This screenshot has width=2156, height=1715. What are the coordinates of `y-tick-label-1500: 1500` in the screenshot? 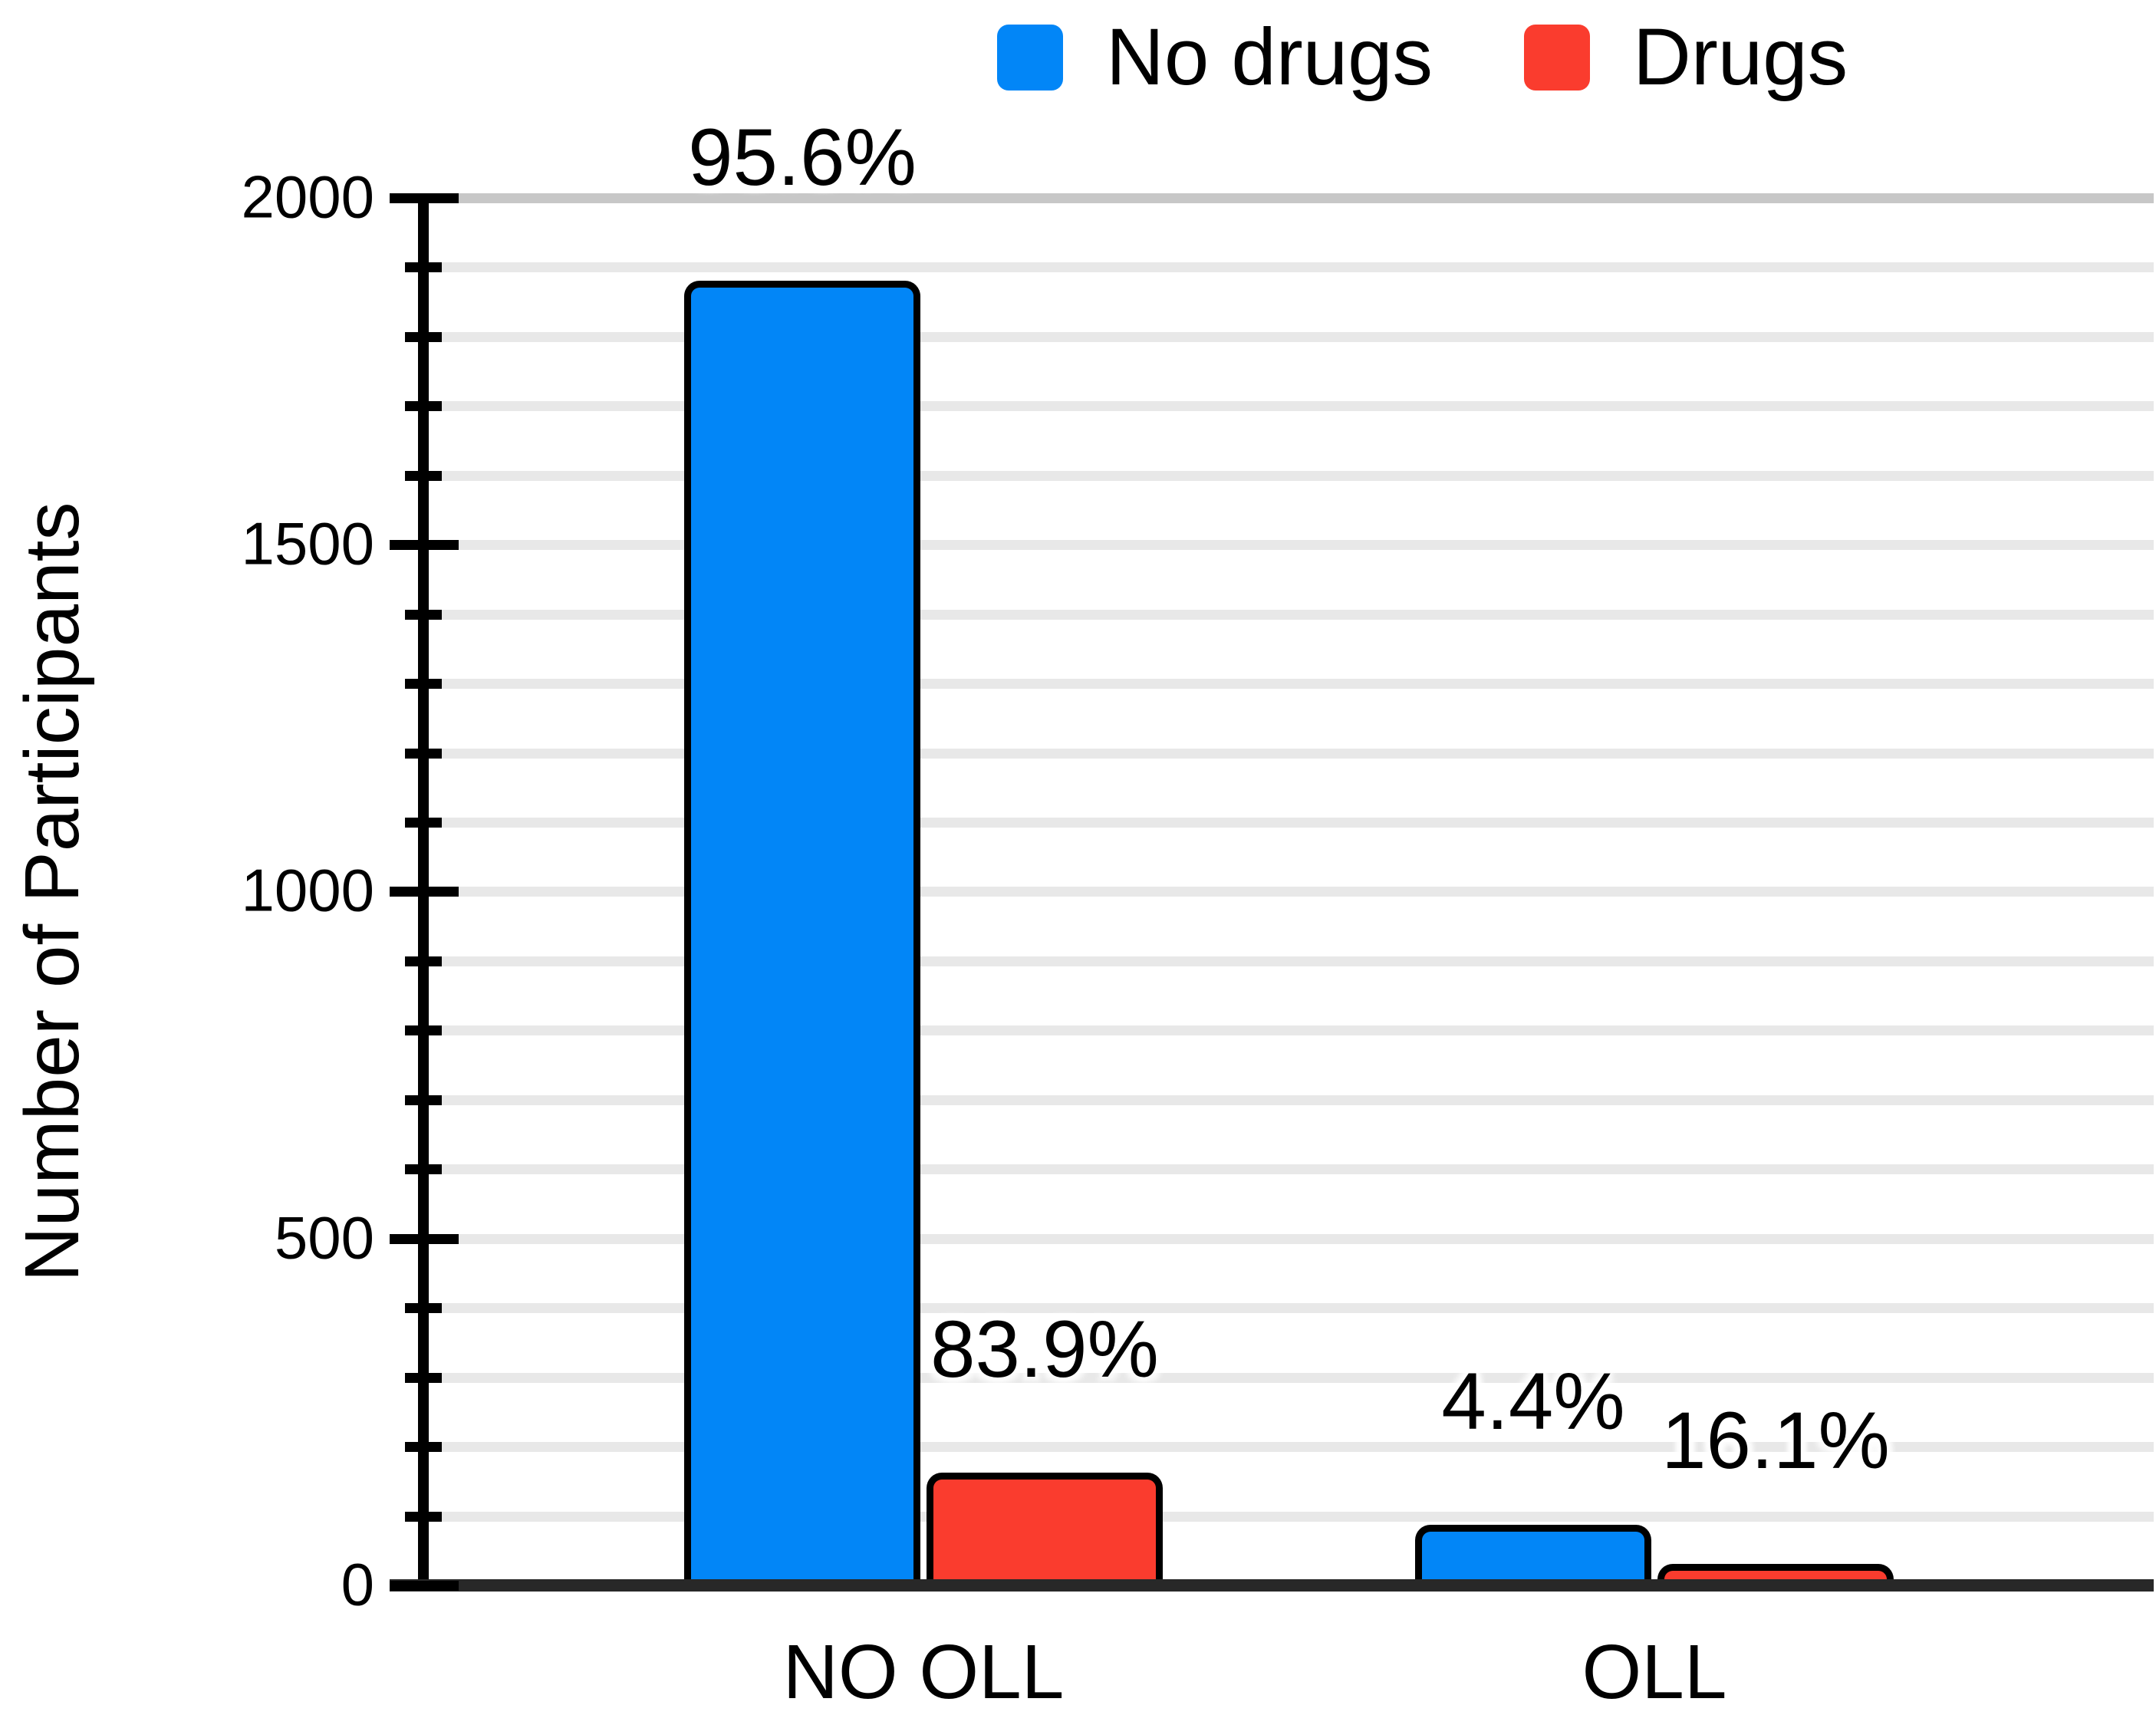 It's located at (307, 543).